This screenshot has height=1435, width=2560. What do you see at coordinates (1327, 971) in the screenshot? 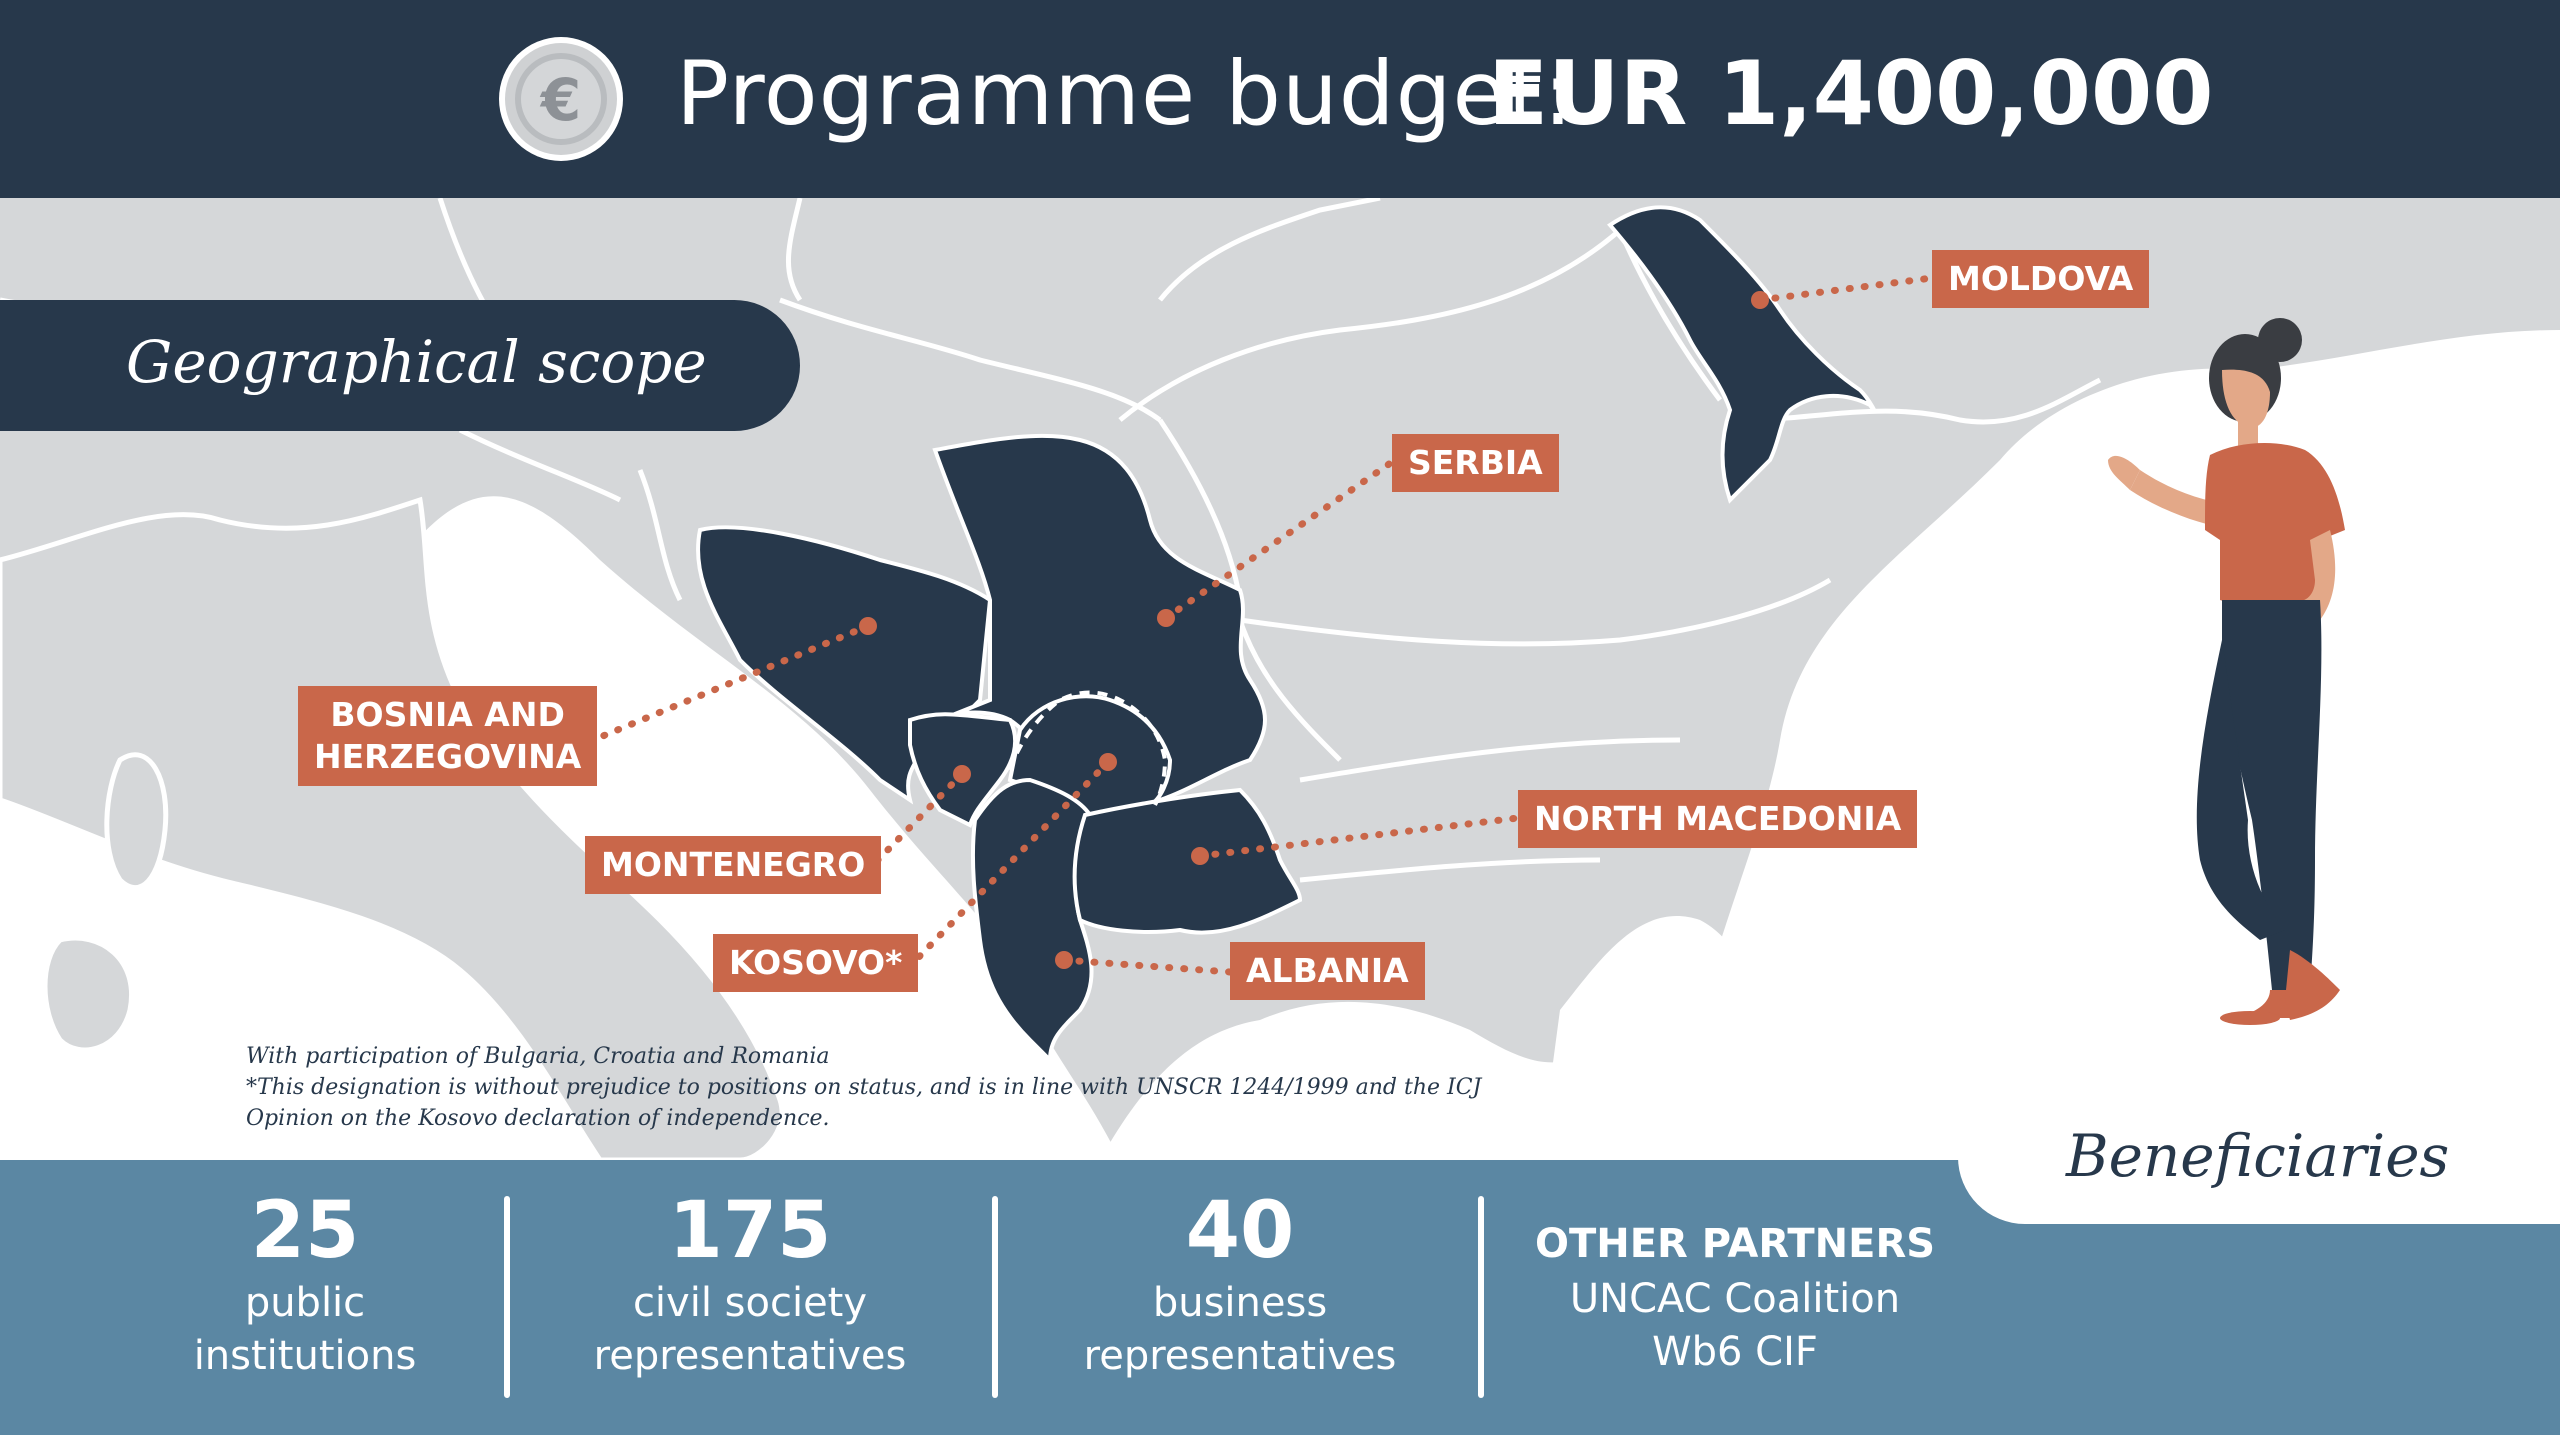
I see `label-albania: ALBANIA` at bounding box center [1327, 971].